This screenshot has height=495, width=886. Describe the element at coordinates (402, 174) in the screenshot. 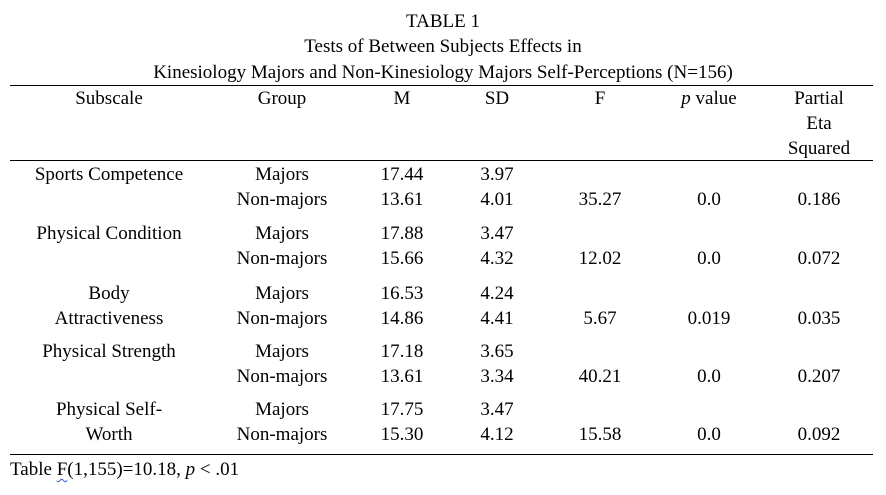

I see `mean-value: 17.44` at that location.